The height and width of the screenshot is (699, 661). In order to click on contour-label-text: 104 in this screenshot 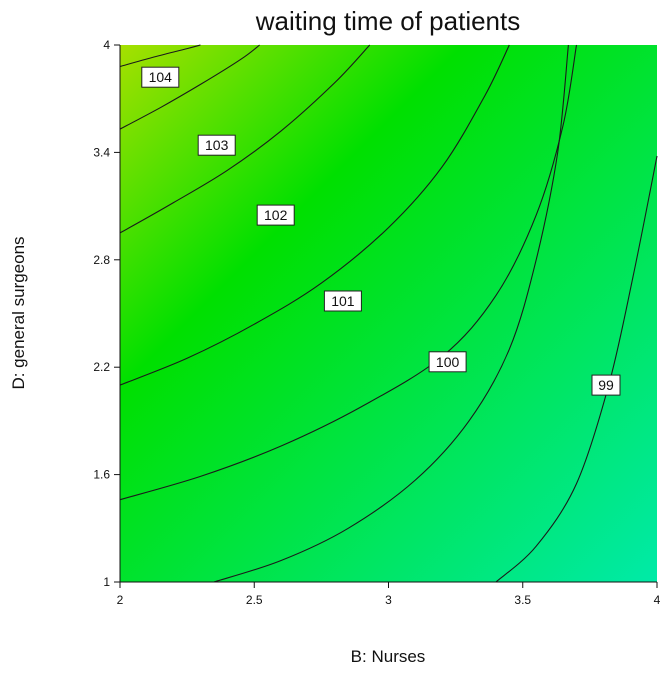, I will do `click(161, 77)`.